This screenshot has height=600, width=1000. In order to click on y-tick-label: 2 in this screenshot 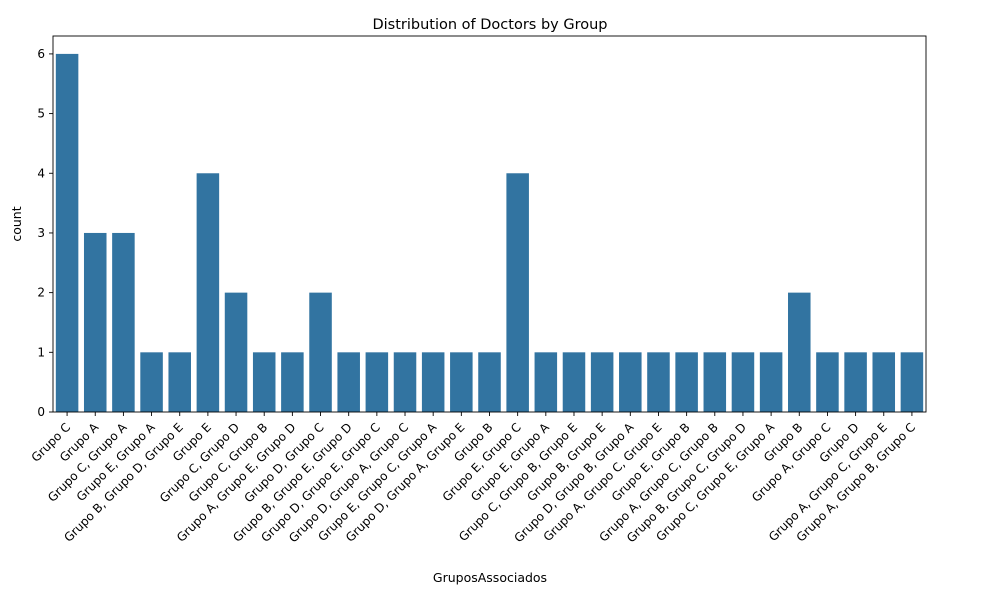, I will do `click(41, 293)`.